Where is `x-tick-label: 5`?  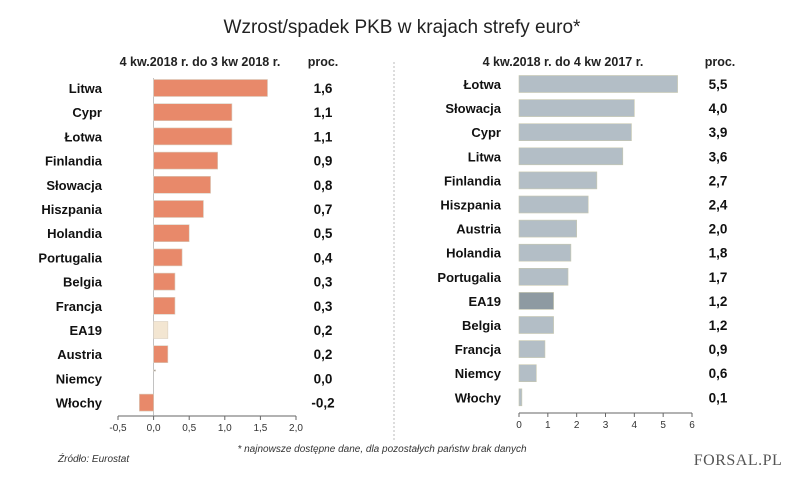 x-tick-label: 5 is located at coordinates (663, 425).